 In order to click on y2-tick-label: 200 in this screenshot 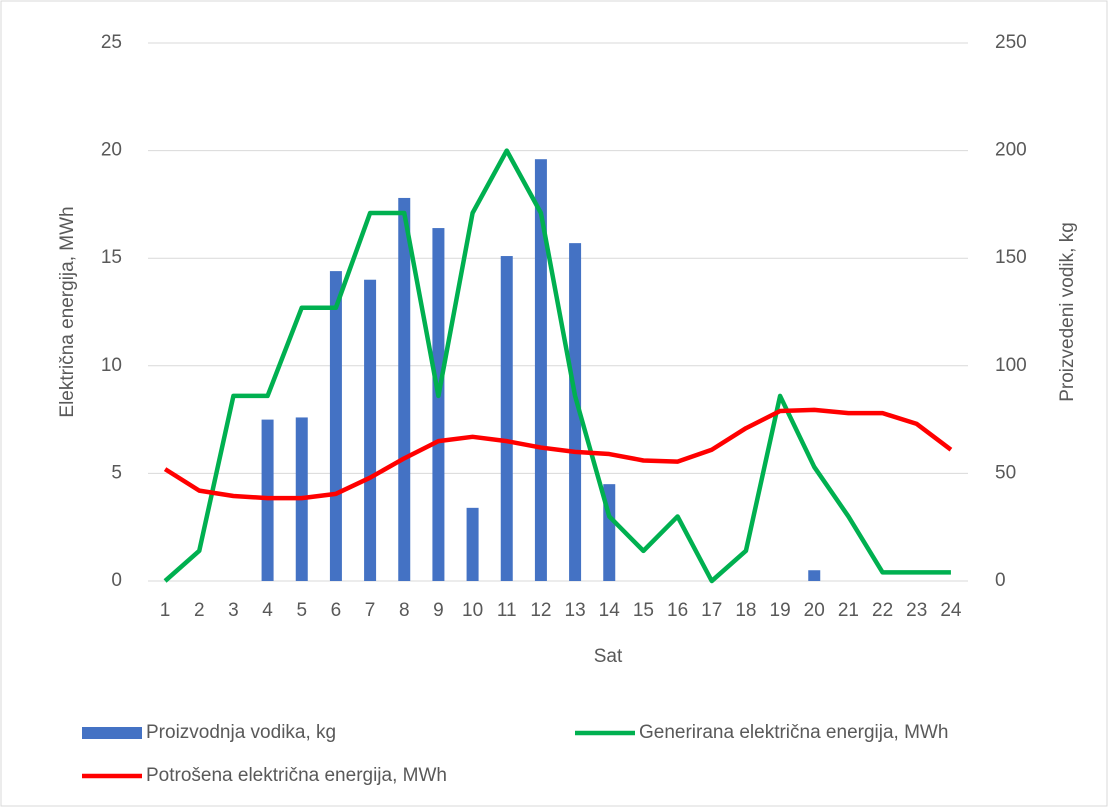, I will do `click(1011, 150)`.